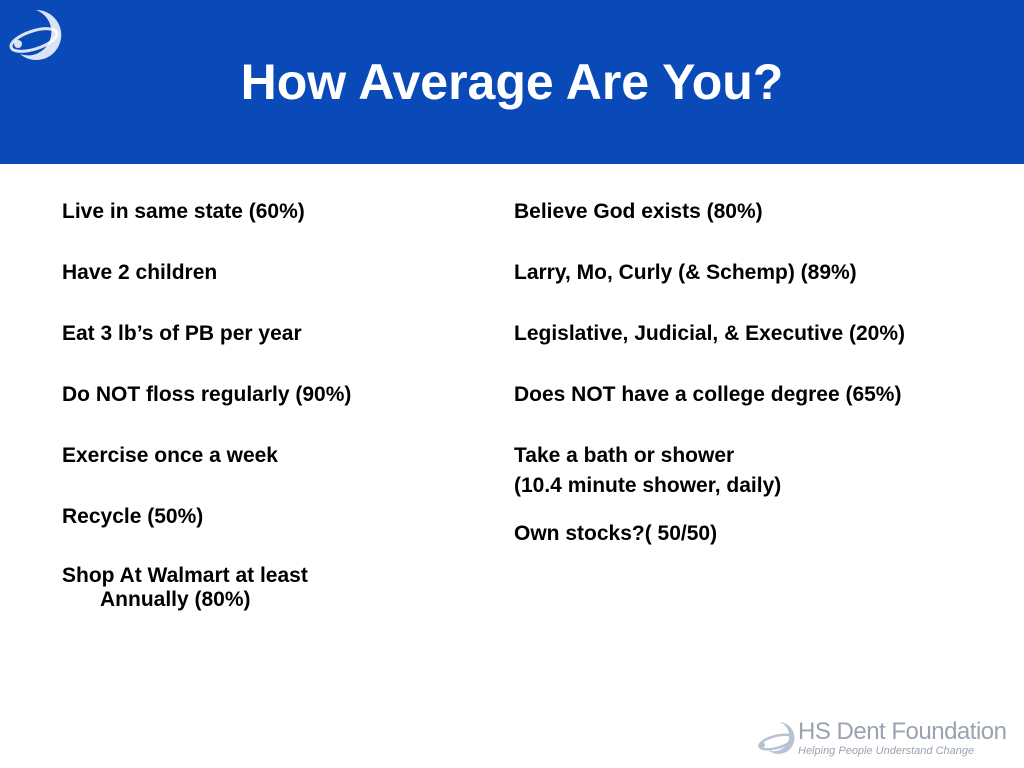 This screenshot has width=1024, height=768. What do you see at coordinates (182, 333) in the screenshot?
I see `list-item-text: Eat 3 lb’s of PB per year` at bounding box center [182, 333].